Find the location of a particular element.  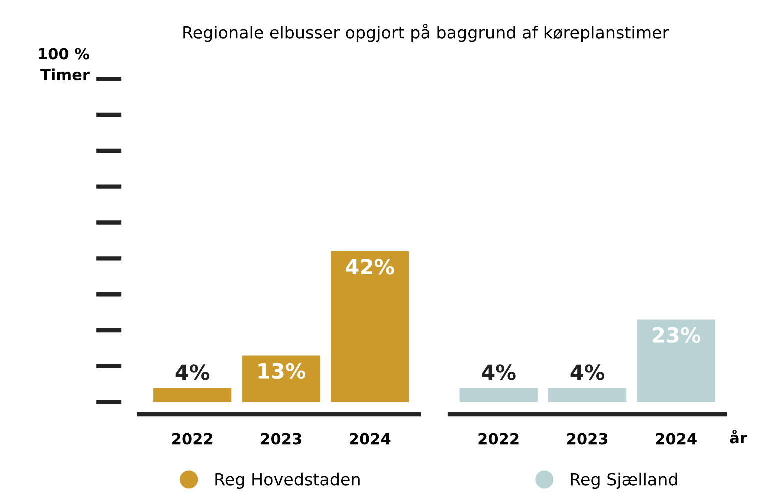

text: 100 % is located at coordinates (64, 54).